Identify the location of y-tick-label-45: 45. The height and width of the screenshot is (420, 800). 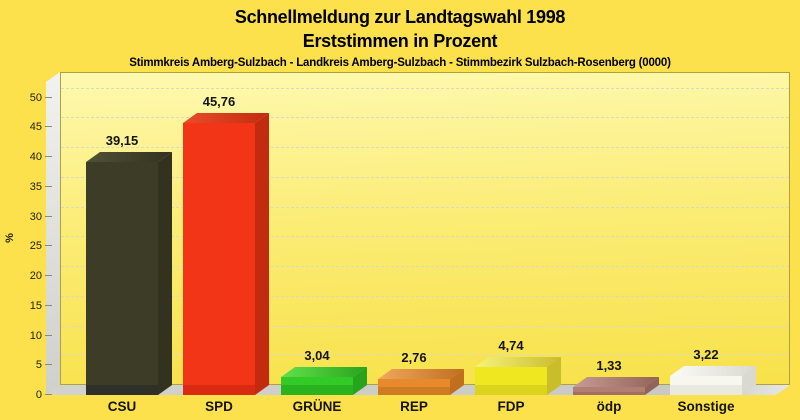
(35, 127).